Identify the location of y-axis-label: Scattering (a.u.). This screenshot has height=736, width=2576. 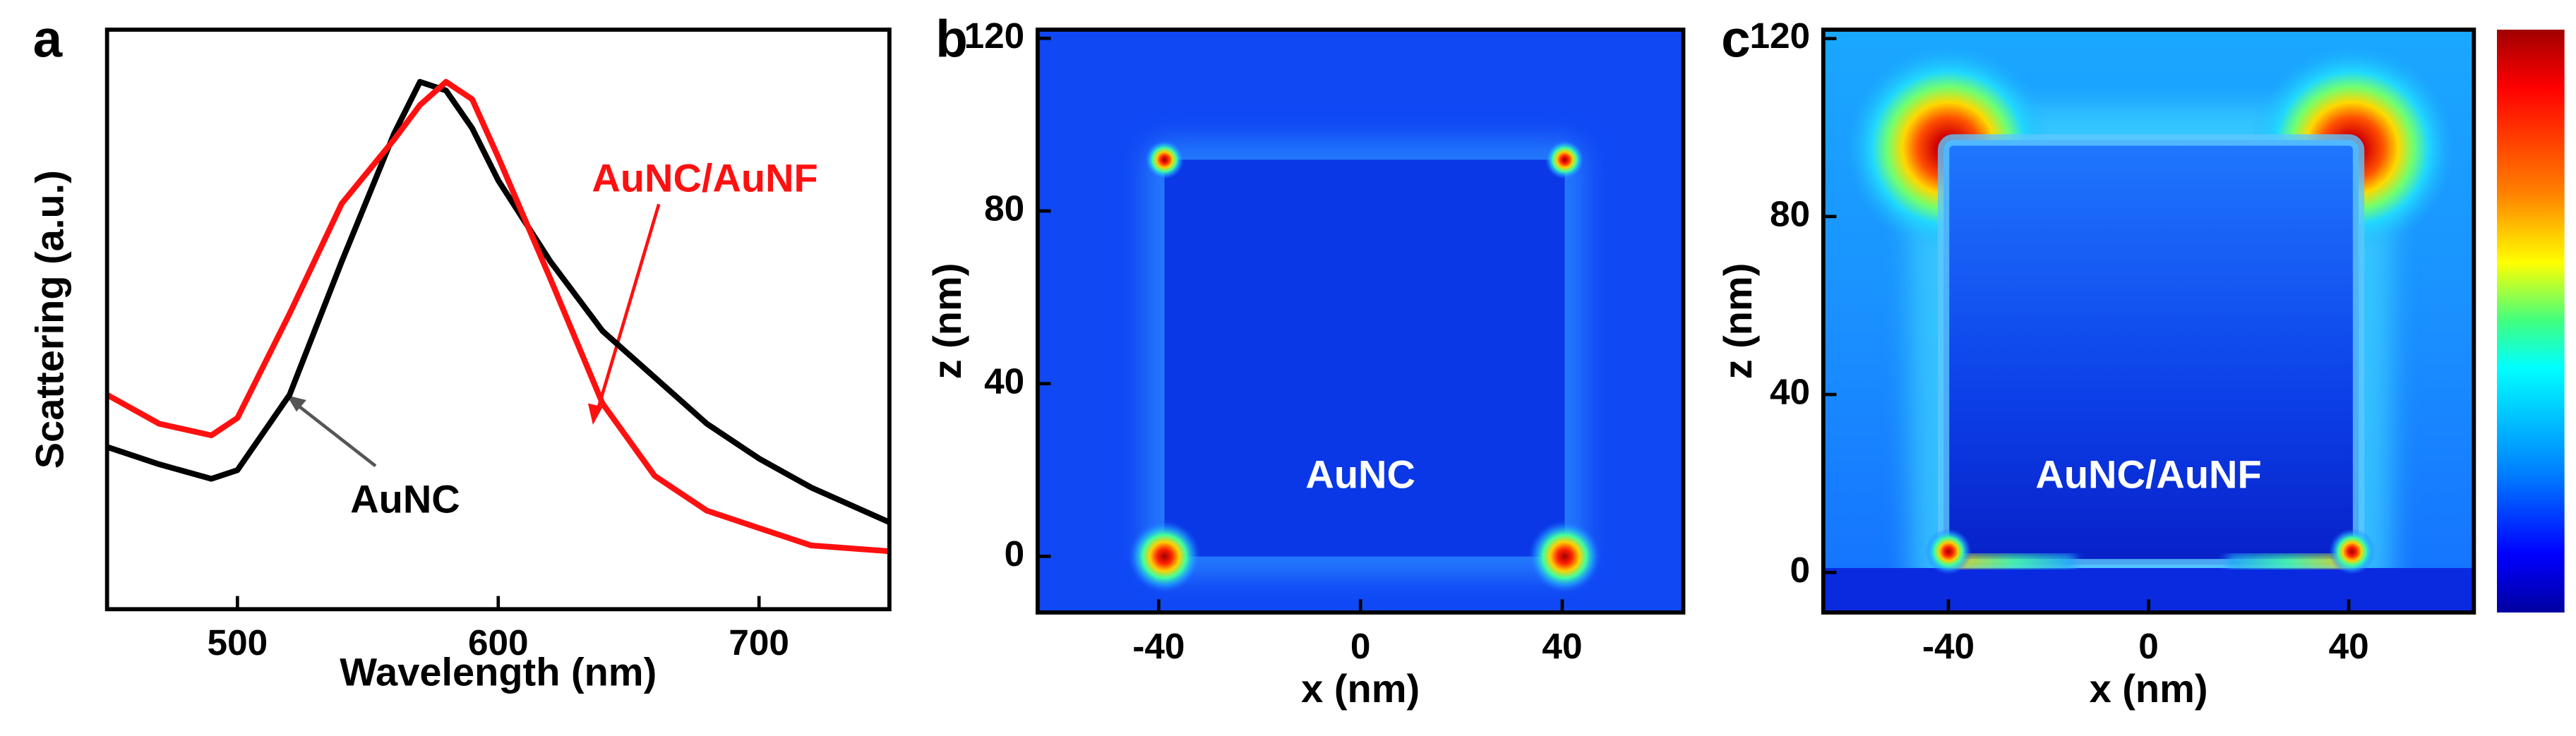
(49, 319).